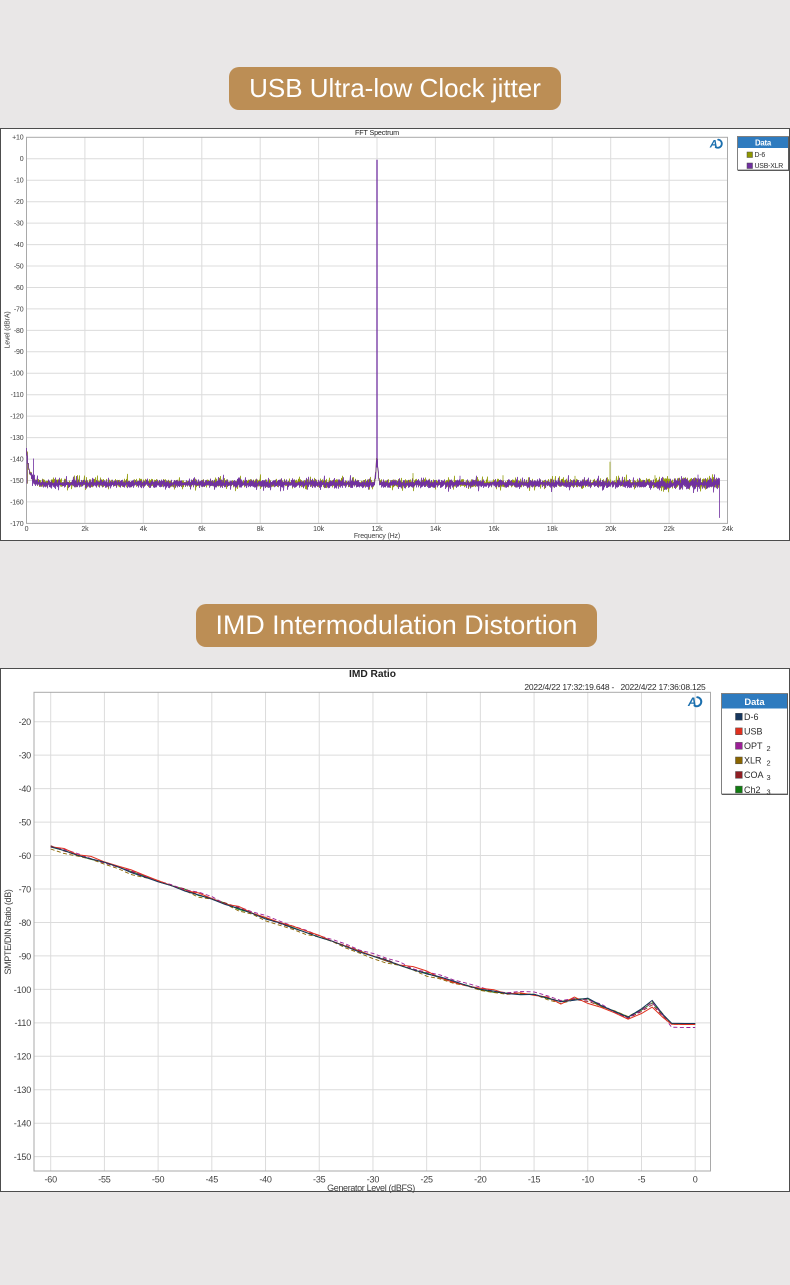 Image resolution: width=790 pixels, height=1285 pixels. I want to click on svg-text: +10, so click(18, 138).